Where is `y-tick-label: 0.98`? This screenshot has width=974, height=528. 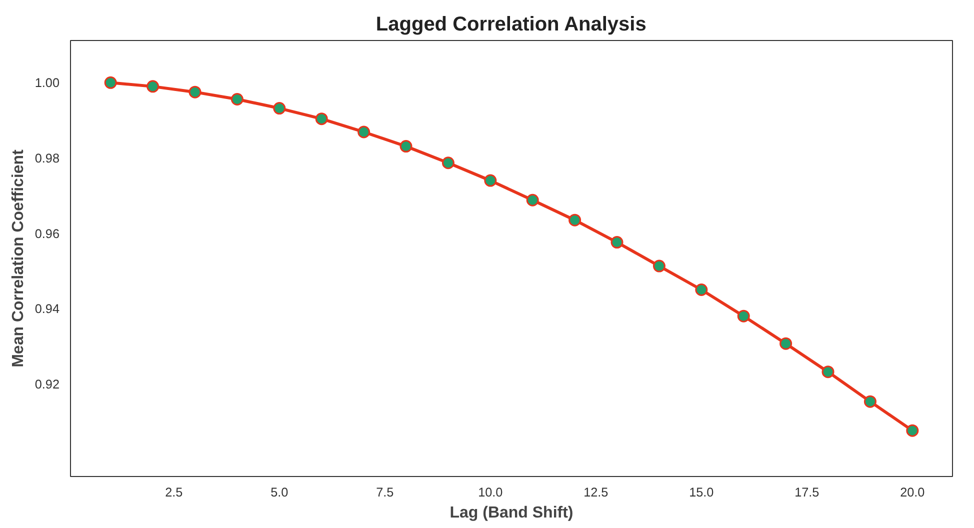
y-tick-label: 0.98 is located at coordinates (47, 158).